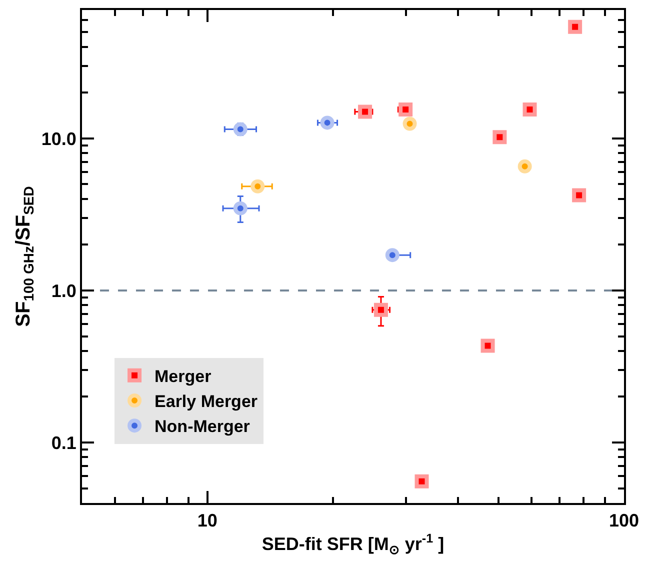  Describe the element at coordinates (353, 544) in the screenshot. I see `x-axis-title: SED-fit SFR [M$_{⊙}$ yr$^{-1}$ ]` at that location.